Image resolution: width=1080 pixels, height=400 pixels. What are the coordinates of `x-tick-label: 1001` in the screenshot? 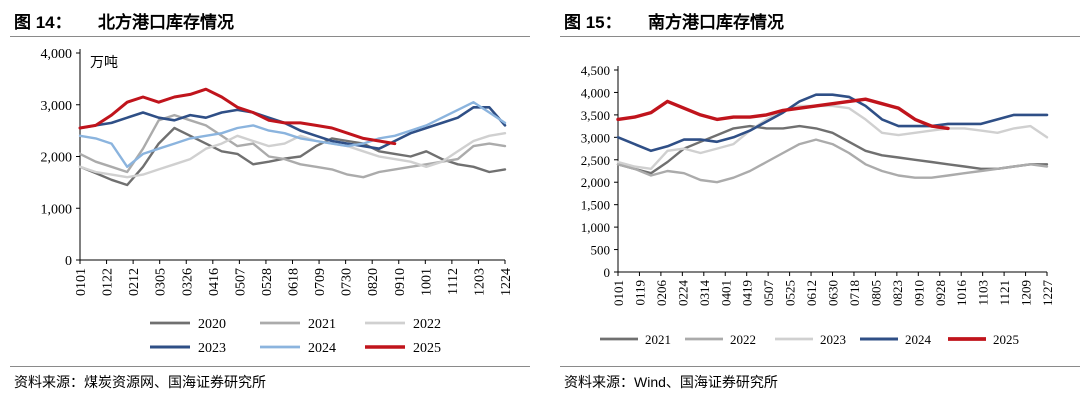 It's located at (426, 282).